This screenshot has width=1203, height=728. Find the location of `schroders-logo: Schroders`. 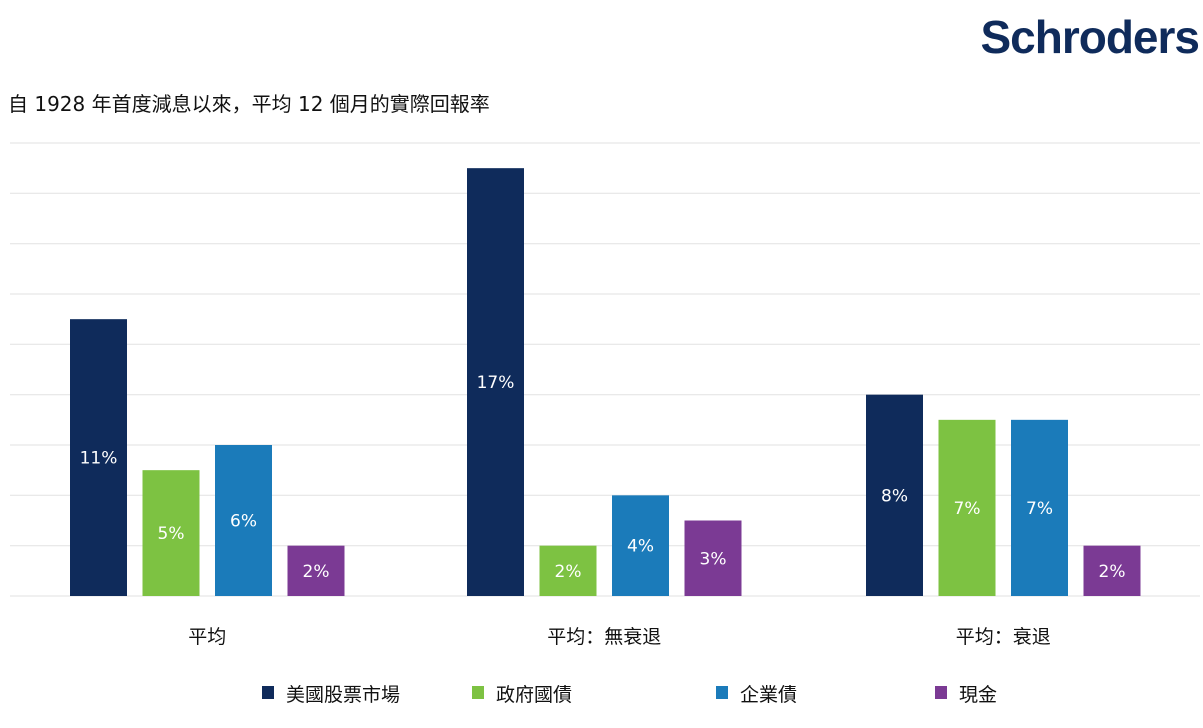

schroders-logo: Schroders is located at coordinates (1090, 37).